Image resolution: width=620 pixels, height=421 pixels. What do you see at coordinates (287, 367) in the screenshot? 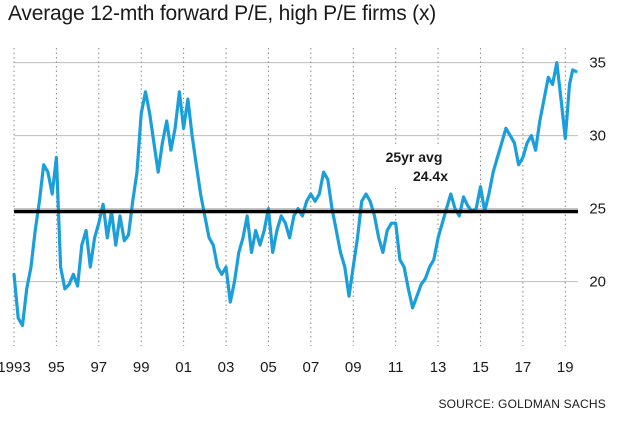
I see `x-axis-tick-labels: 1993 95 97 99 01 03 05 07 09 11 13 15 17 19` at bounding box center [287, 367].